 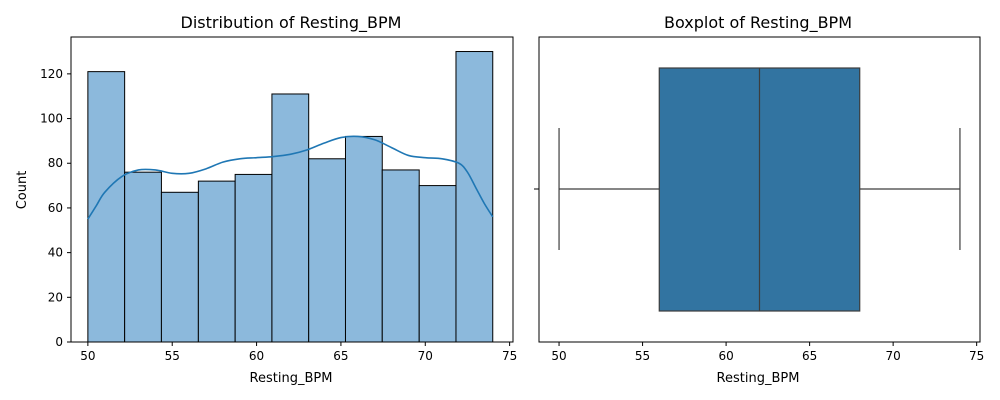 I want to click on boxplot-x-ticks: 50 55 60 65 70 75, so click(x=767, y=352).